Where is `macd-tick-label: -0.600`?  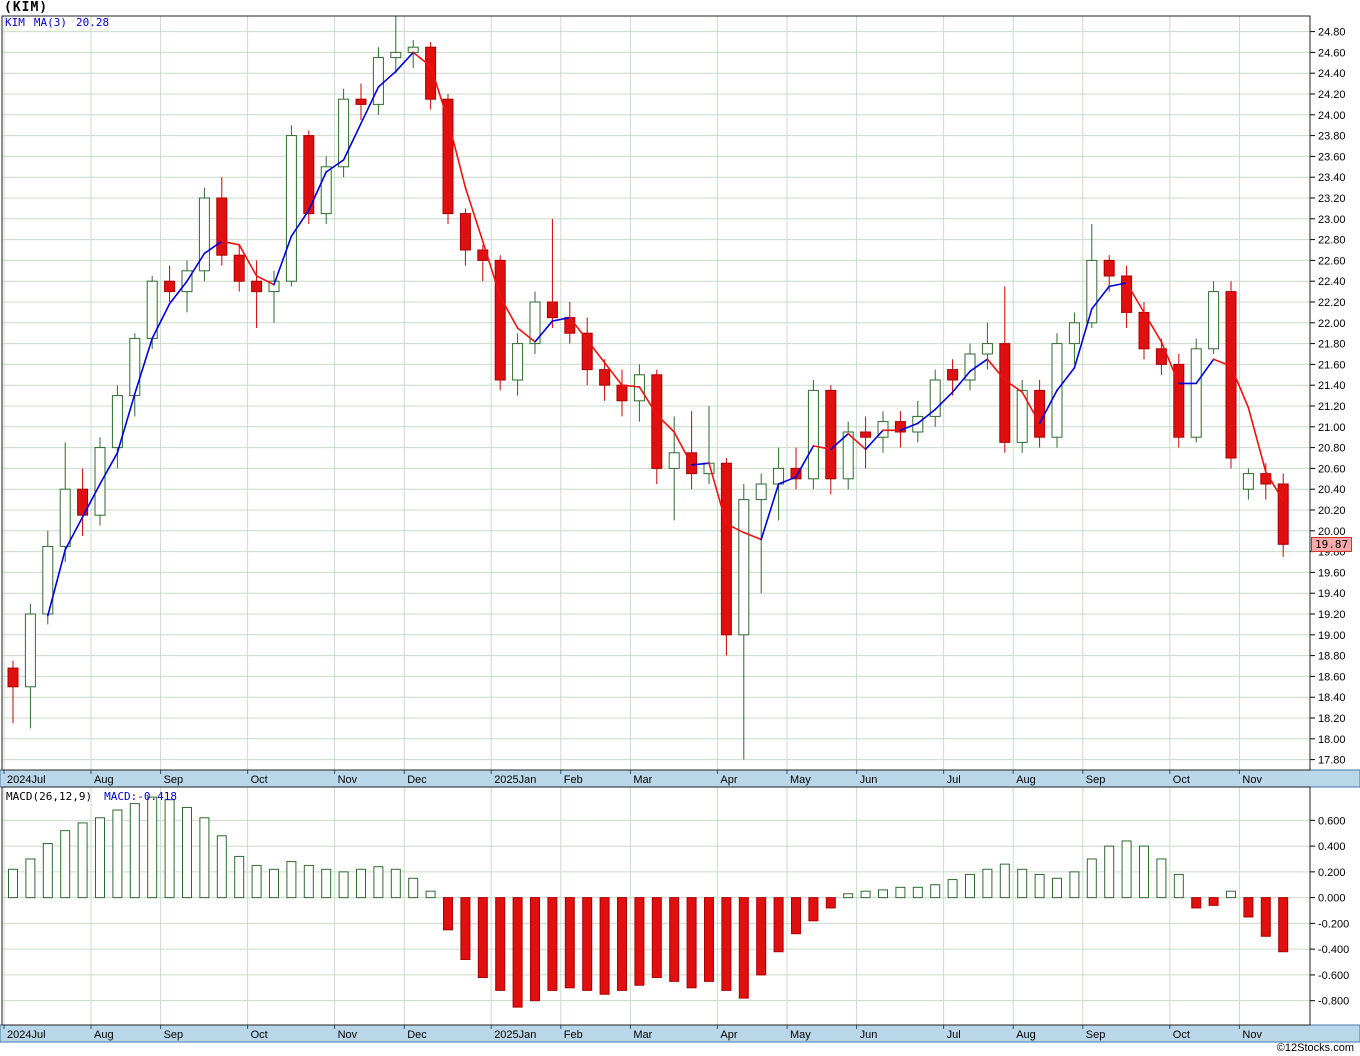 macd-tick-label: -0.600 is located at coordinates (1333, 976).